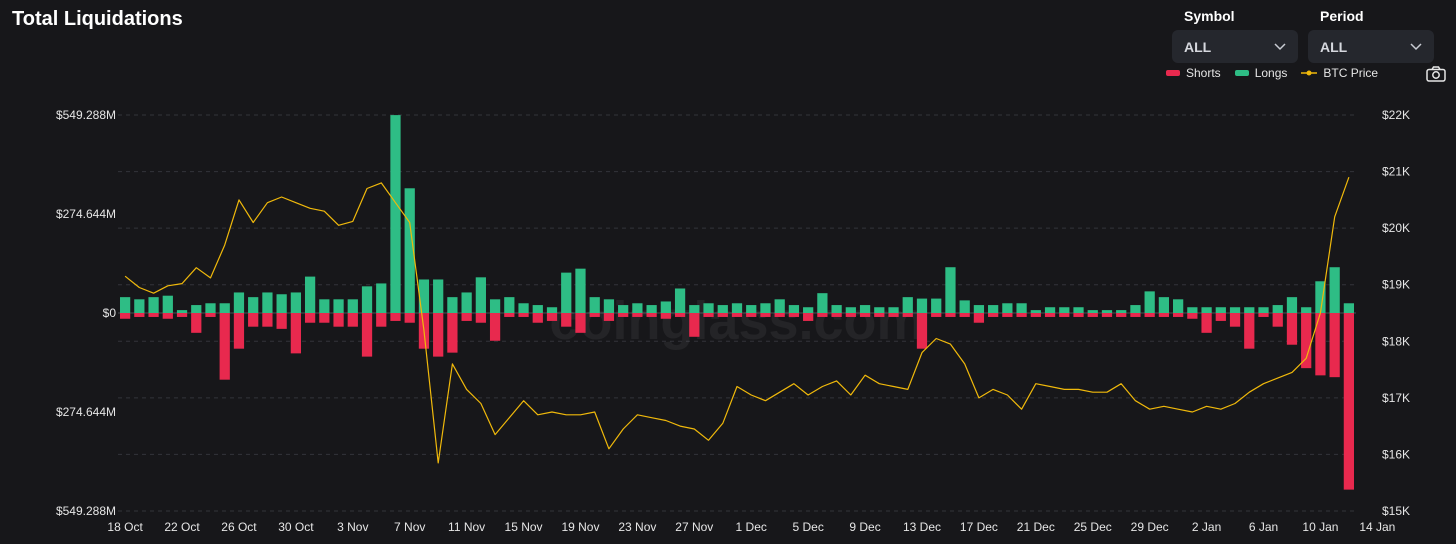 The height and width of the screenshot is (544, 1456). Describe the element at coordinates (1198, 46) in the screenshot. I see `symbol-value: ALL` at that location.